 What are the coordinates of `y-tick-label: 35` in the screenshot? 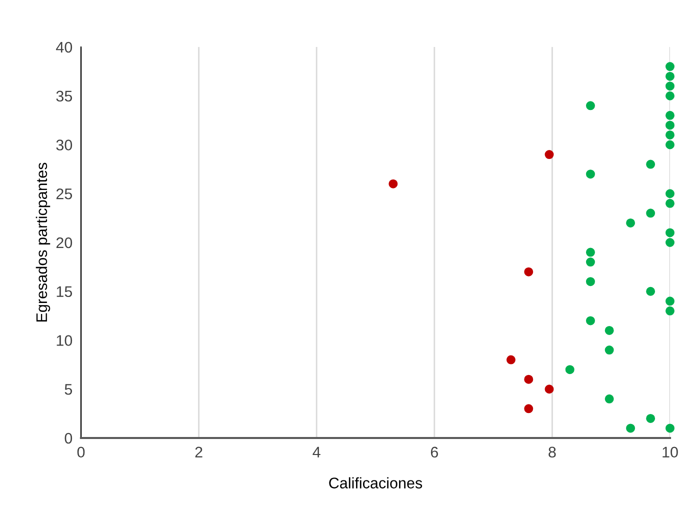 It's located at (64, 96).